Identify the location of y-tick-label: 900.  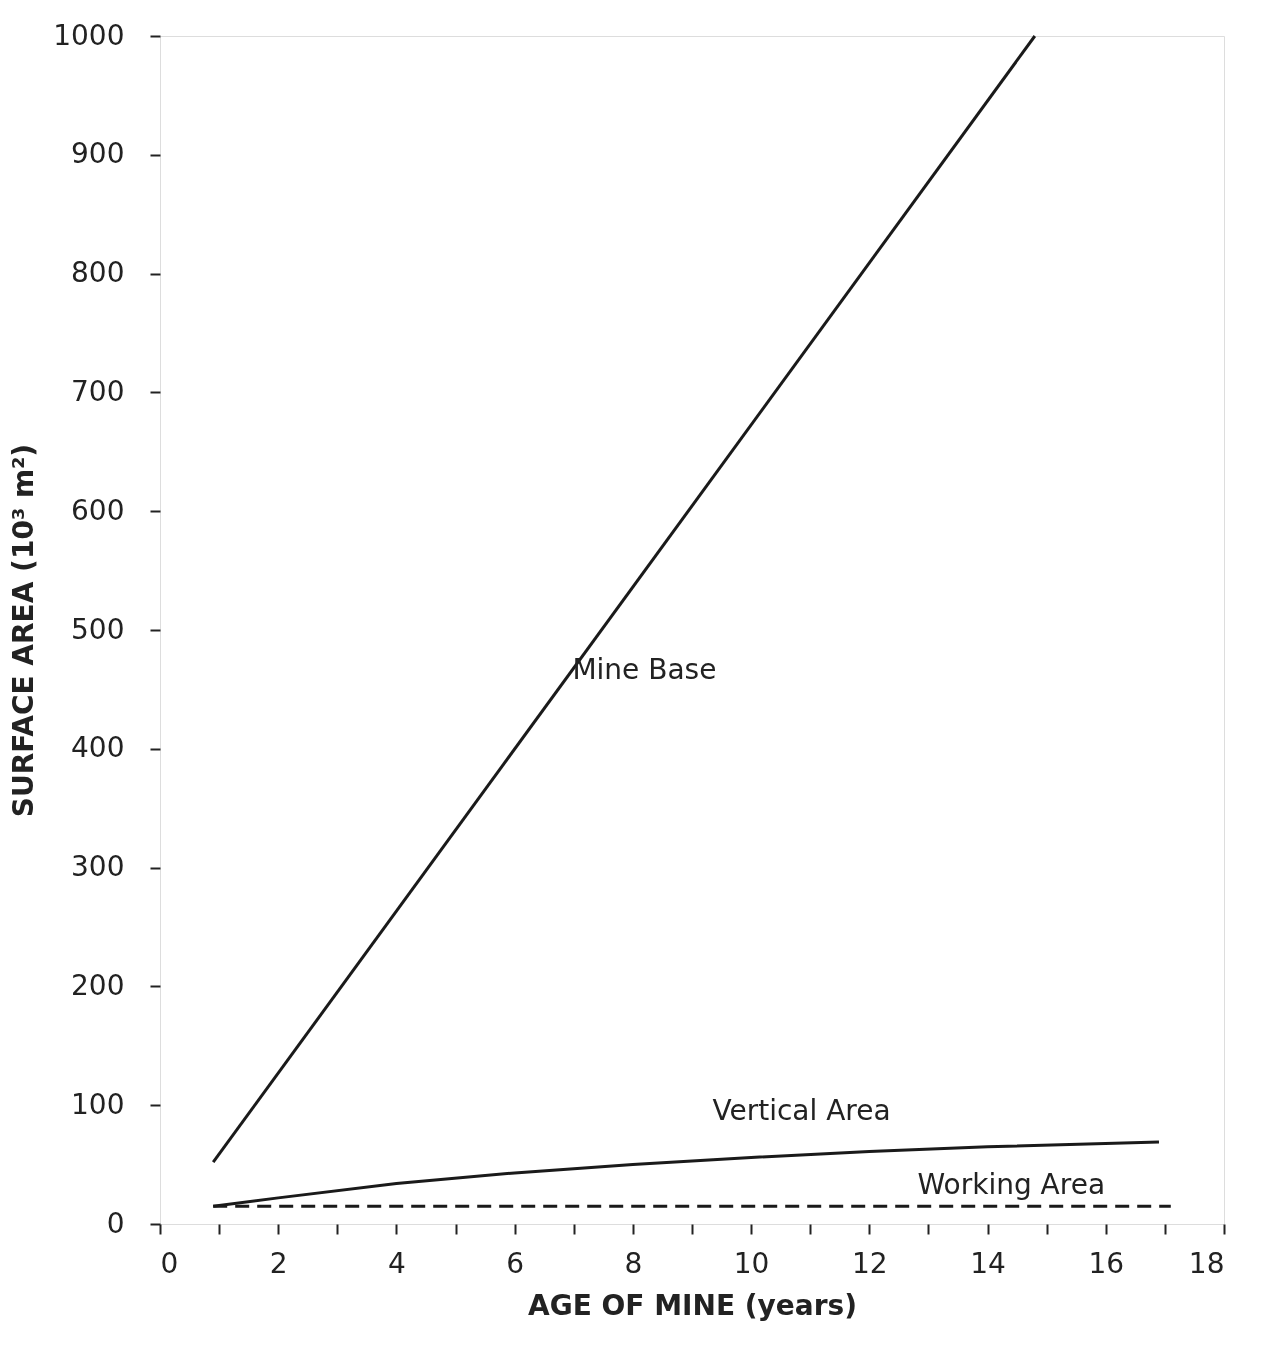
(98, 154).